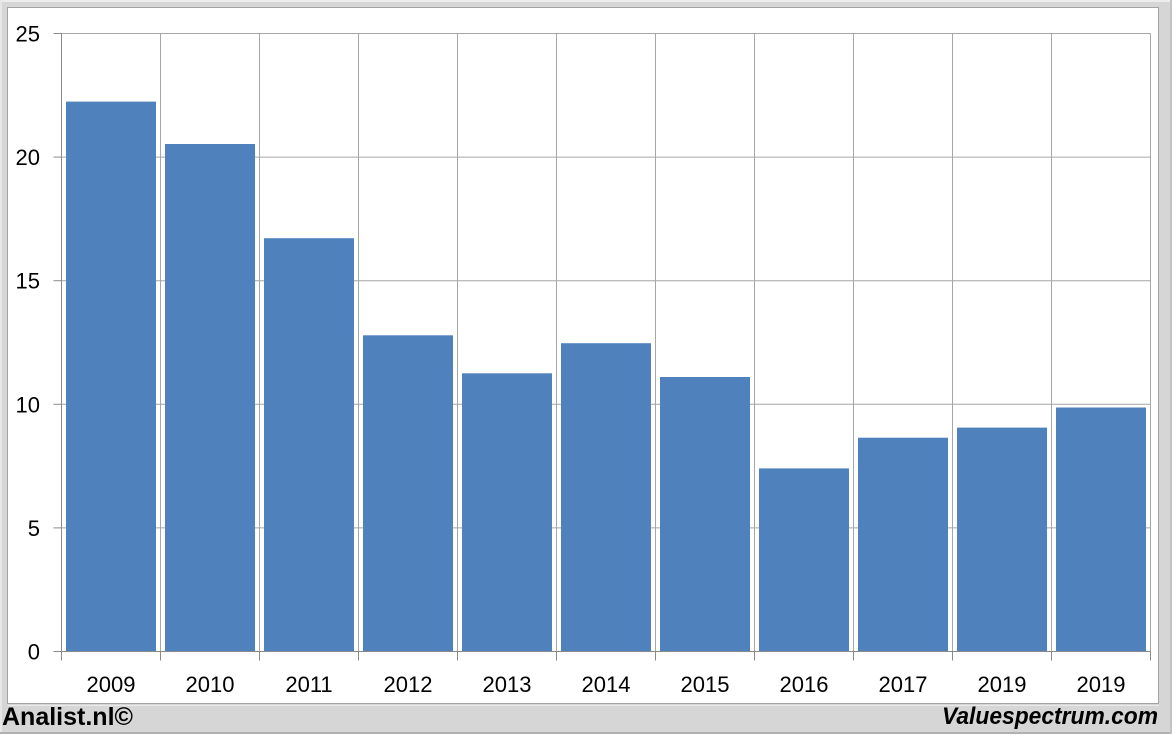 This screenshot has width=1172, height=739. Describe the element at coordinates (903, 684) in the screenshot. I see `svg-text: 2017` at that location.